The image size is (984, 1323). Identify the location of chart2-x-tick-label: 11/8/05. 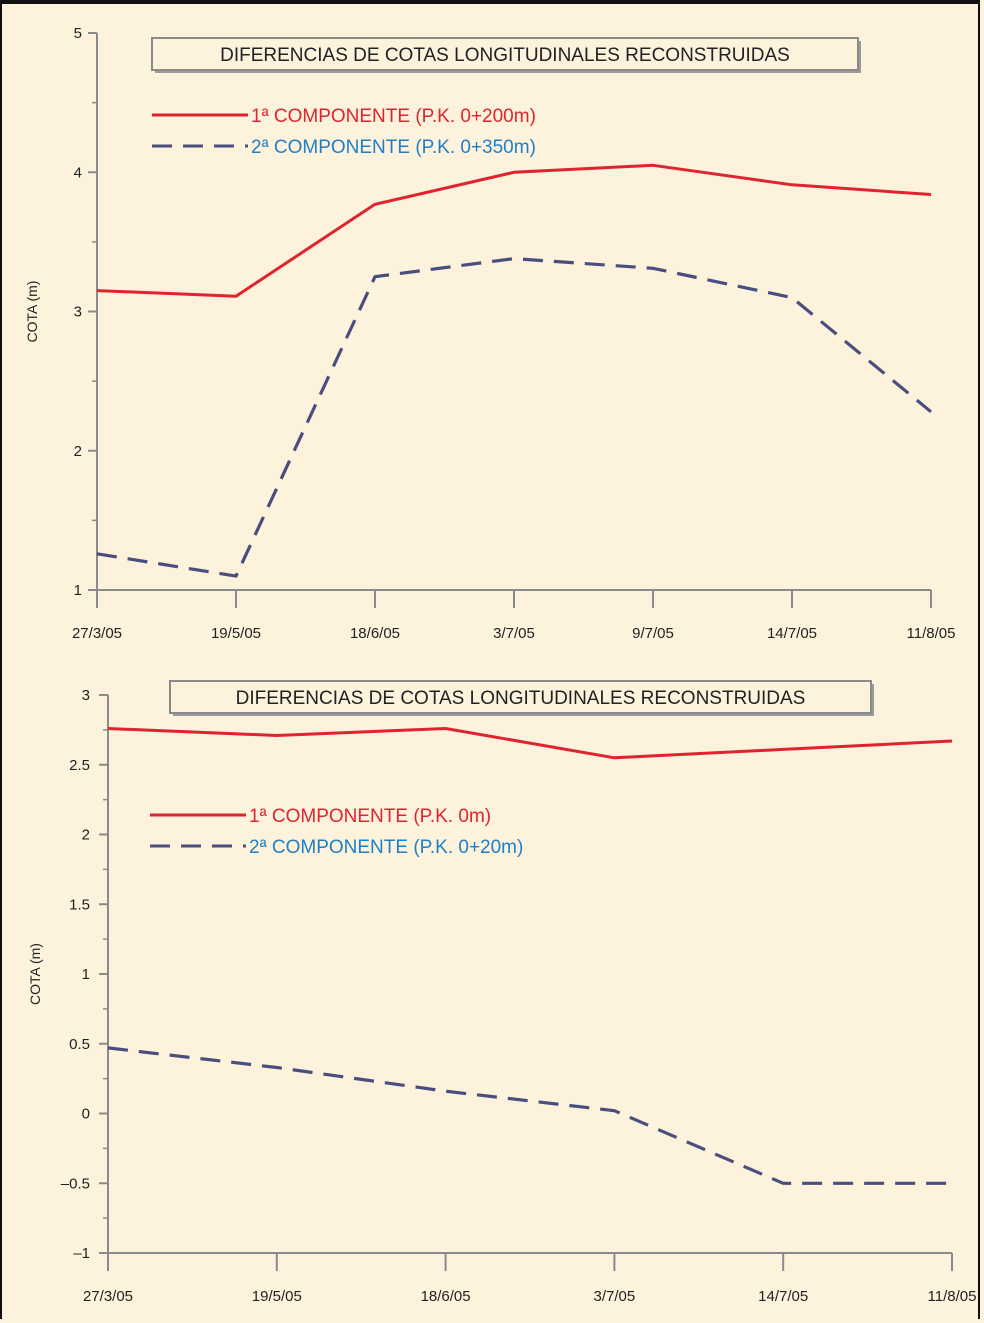
(952, 1296).